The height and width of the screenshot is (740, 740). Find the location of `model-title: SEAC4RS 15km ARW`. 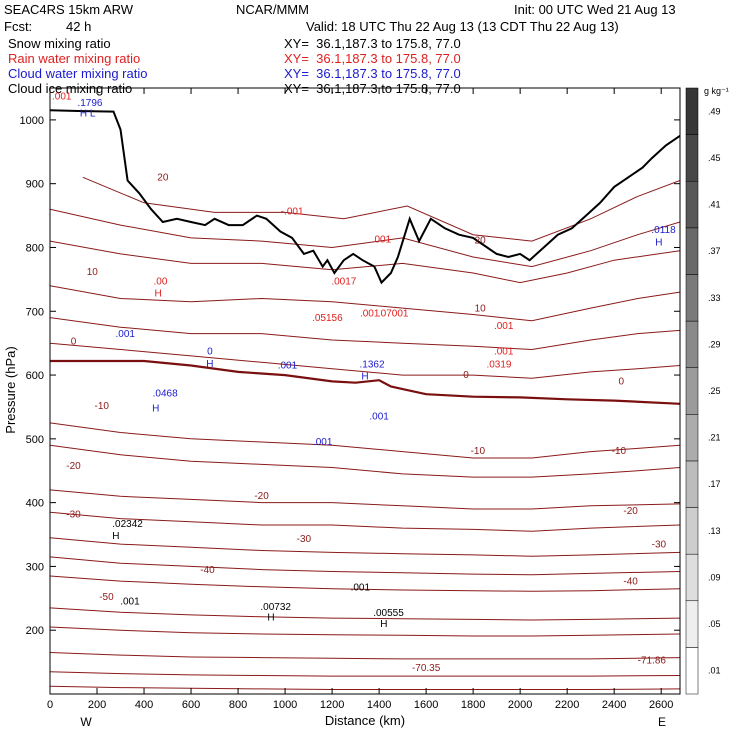

model-title: SEAC4RS 15km ARW is located at coordinates (69, 9).